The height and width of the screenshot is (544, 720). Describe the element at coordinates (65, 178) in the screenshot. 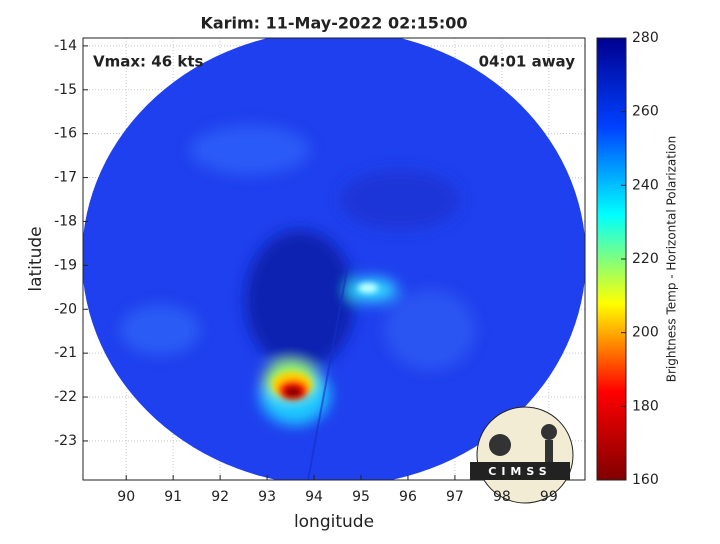

I see `y-tick-label: -17` at that location.